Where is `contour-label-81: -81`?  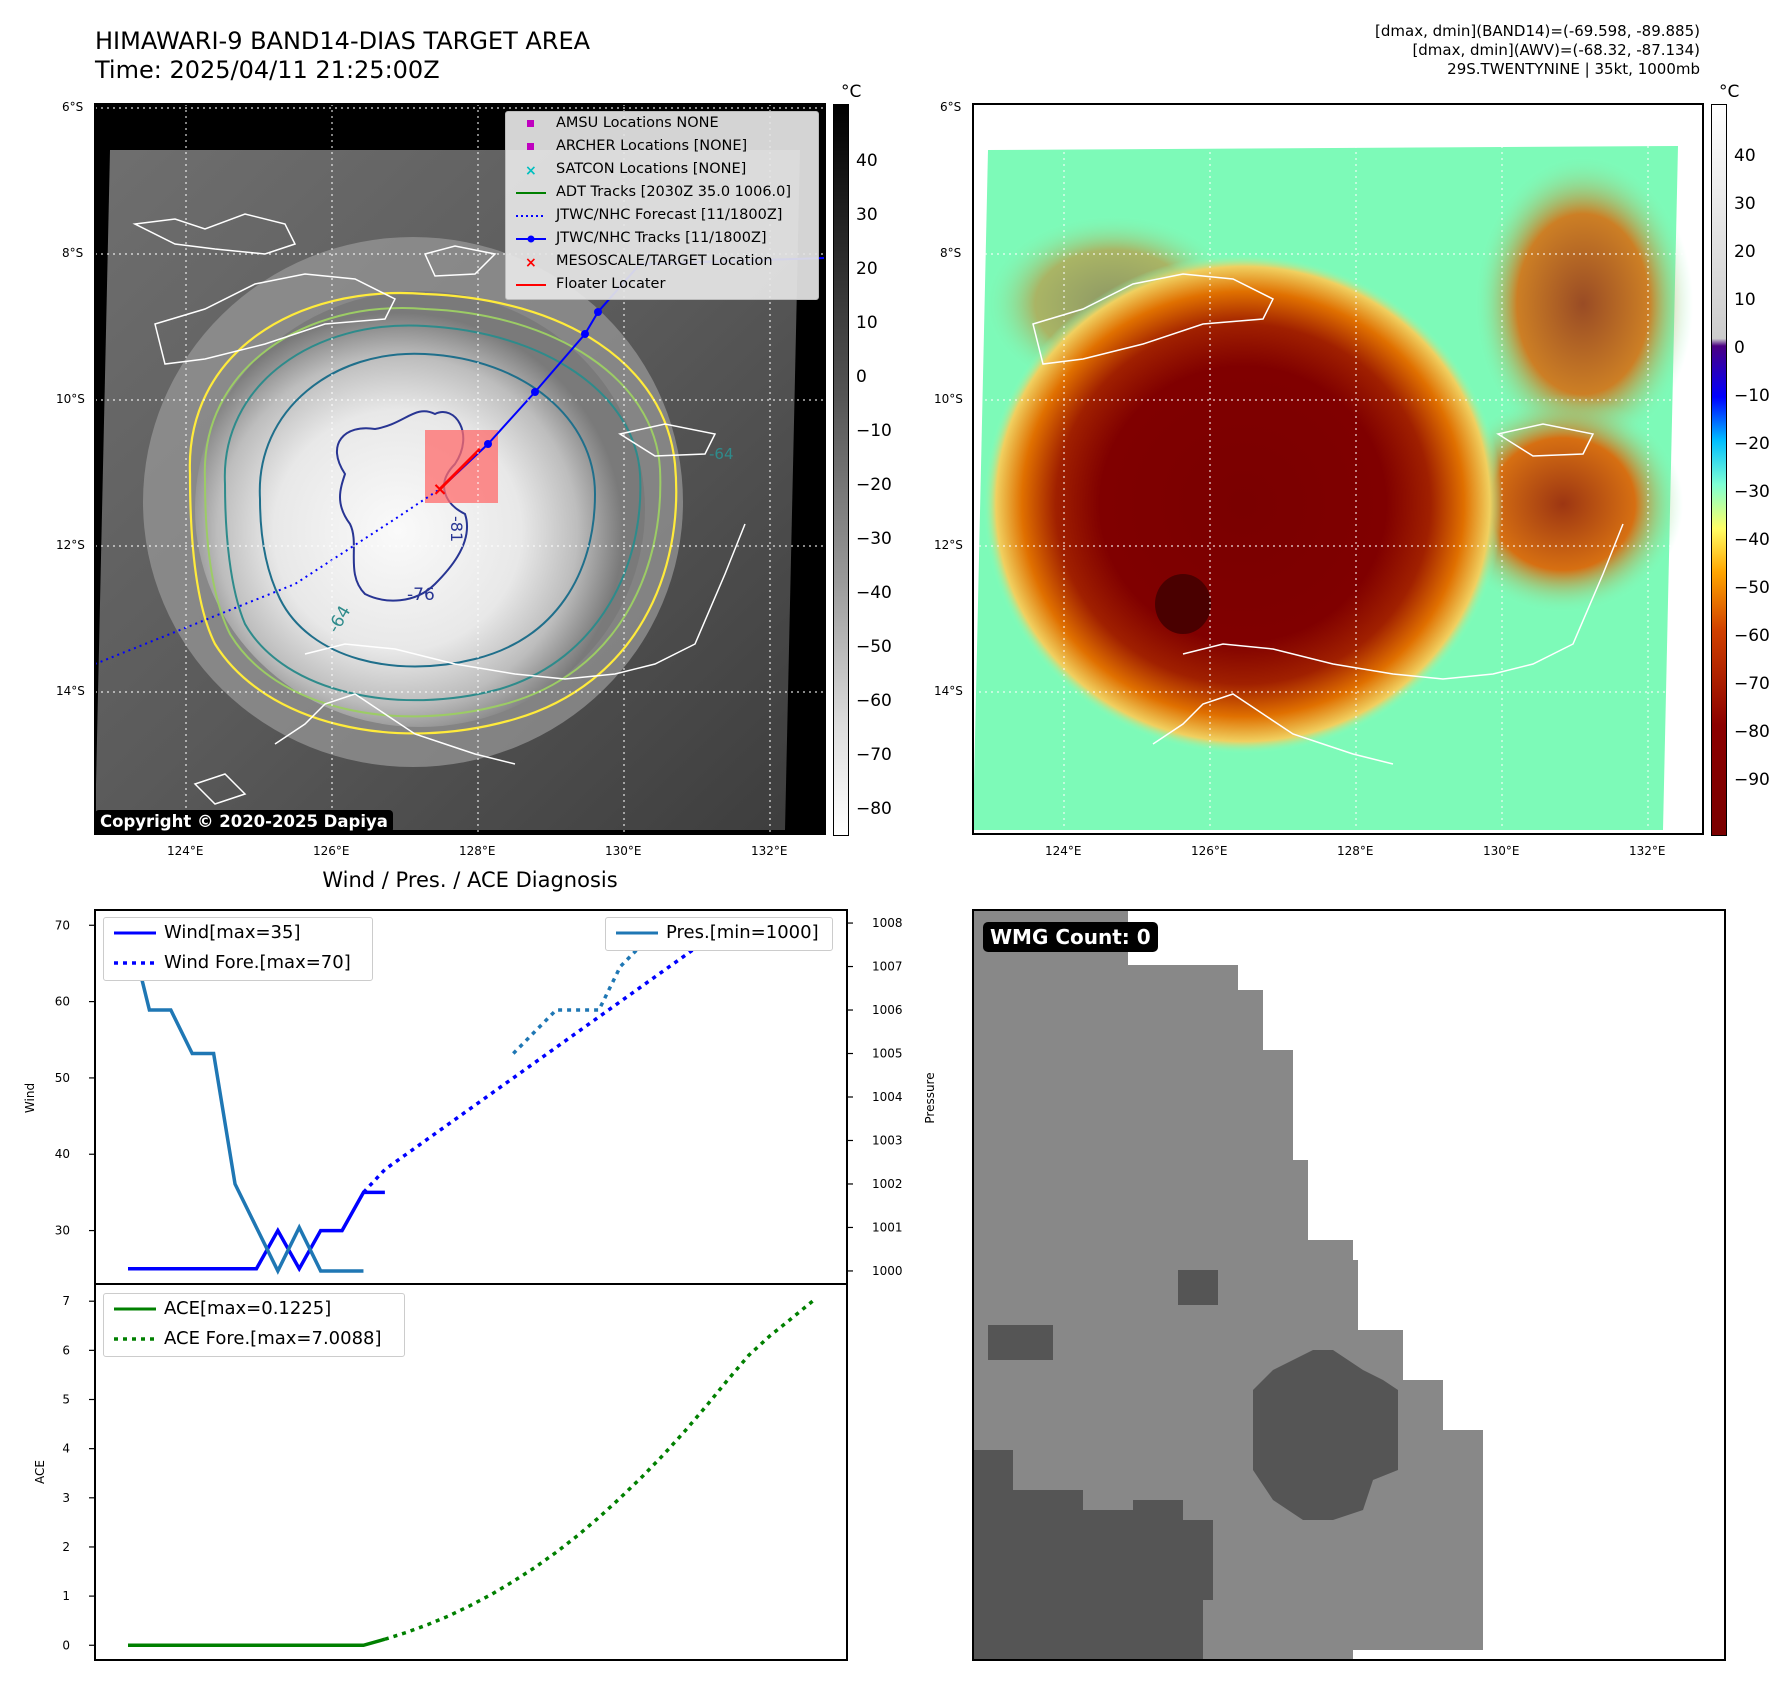 contour-label-81: -81 is located at coordinates (456, 529).